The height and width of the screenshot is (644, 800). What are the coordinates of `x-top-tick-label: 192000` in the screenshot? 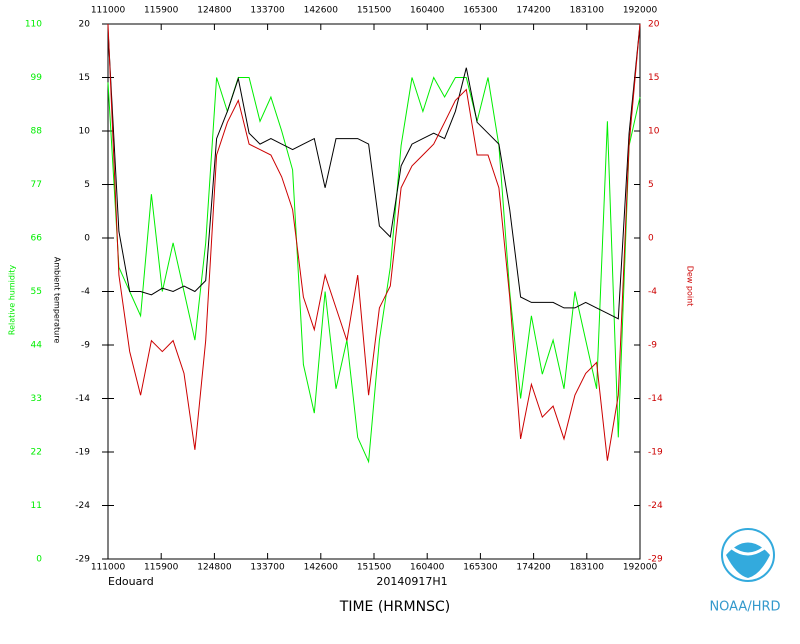 It's located at (640, 11).